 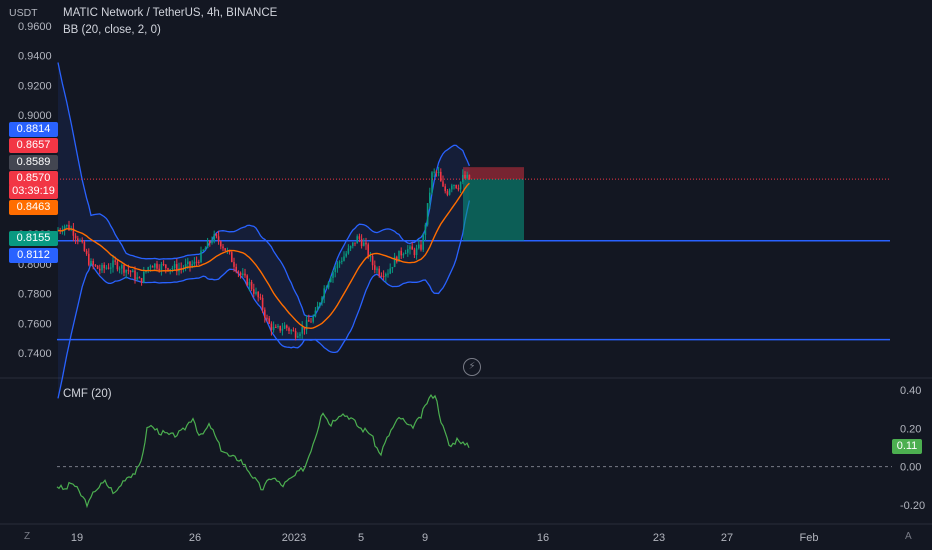 What do you see at coordinates (195, 538) in the screenshot?
I see `time-axis-label: 26` at bounding box center [195, 538].